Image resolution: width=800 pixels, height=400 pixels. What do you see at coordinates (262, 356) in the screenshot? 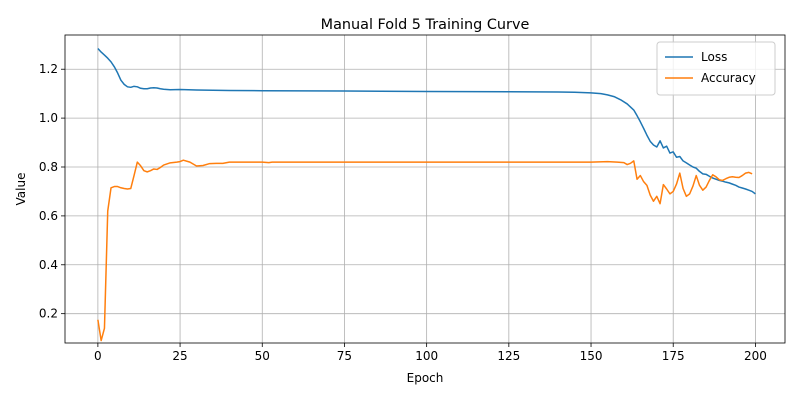
I see `x-tick-label: 50` at bounding box center [262, 356].